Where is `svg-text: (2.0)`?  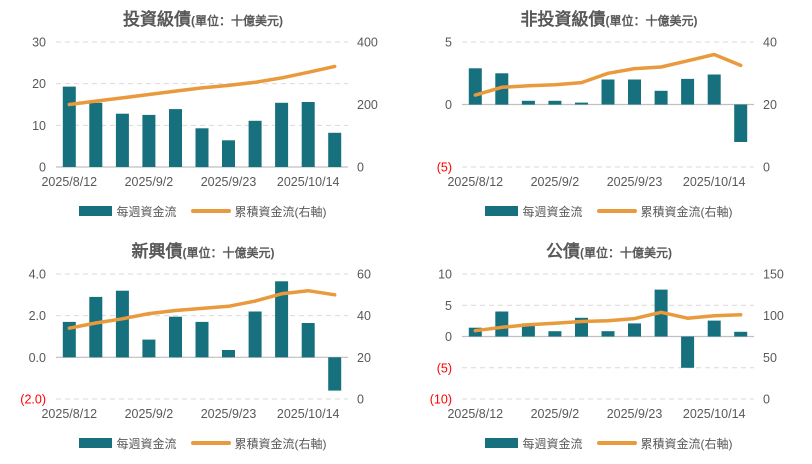
svg-text: (2.0) is located at coordinates (33, 400).